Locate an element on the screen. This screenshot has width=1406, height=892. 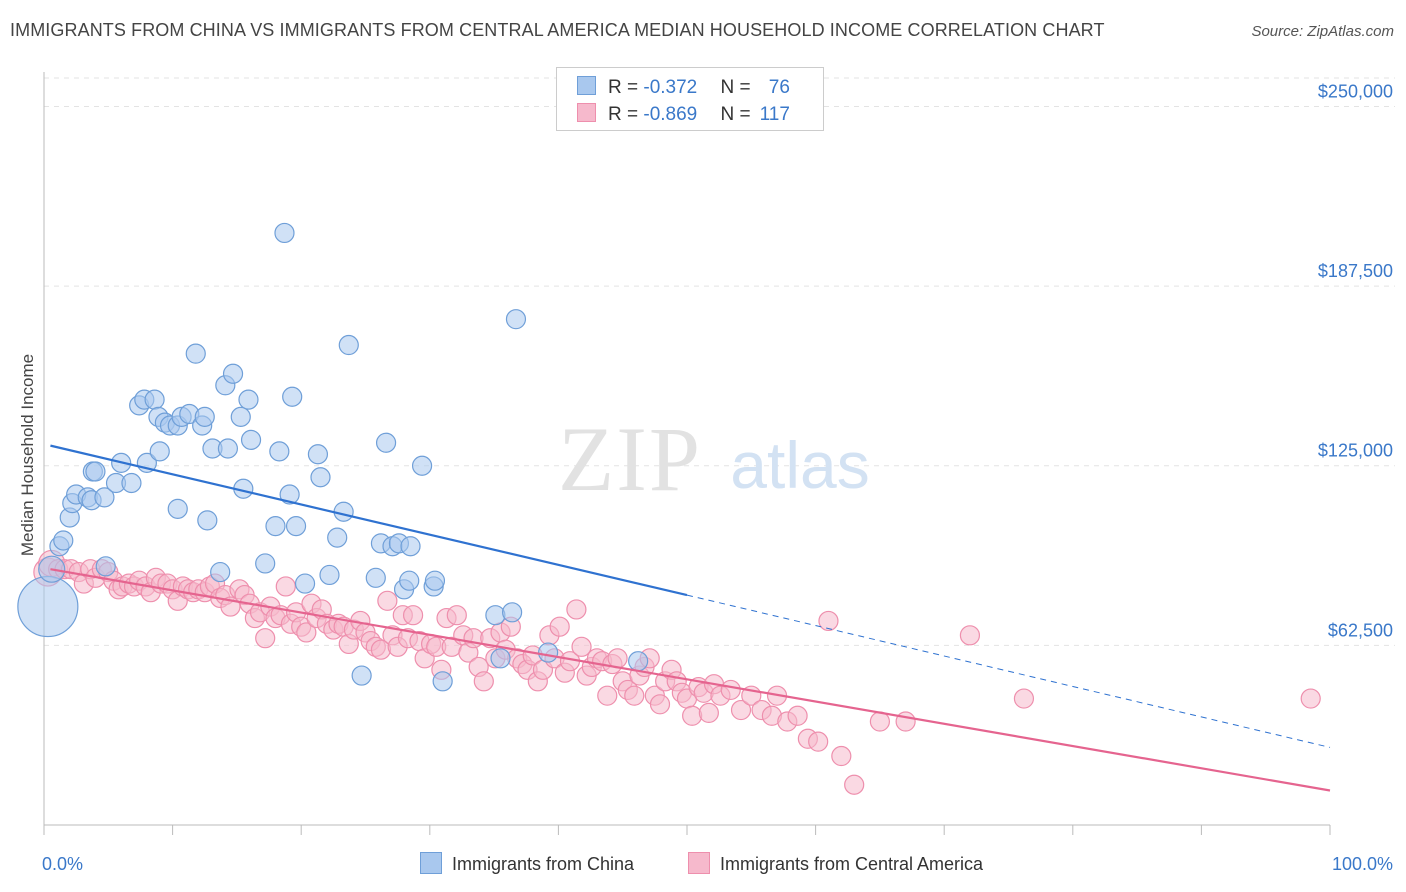
y-tick-label: $250,000 is located at coordinates (1355, 91).